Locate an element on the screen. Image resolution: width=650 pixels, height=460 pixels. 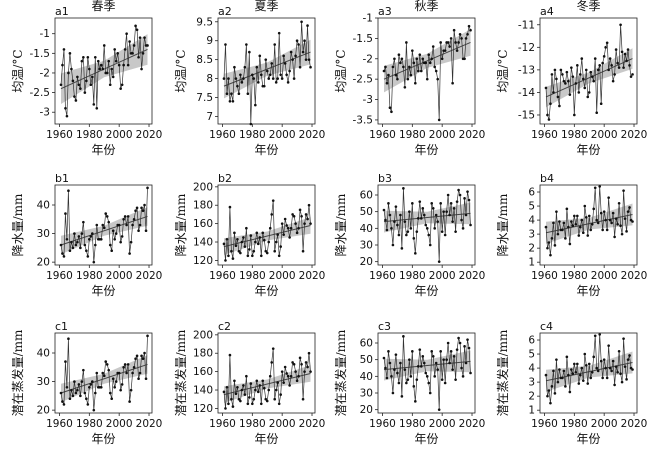
y-tick-label: -3 is located at coordinates (368, 100).